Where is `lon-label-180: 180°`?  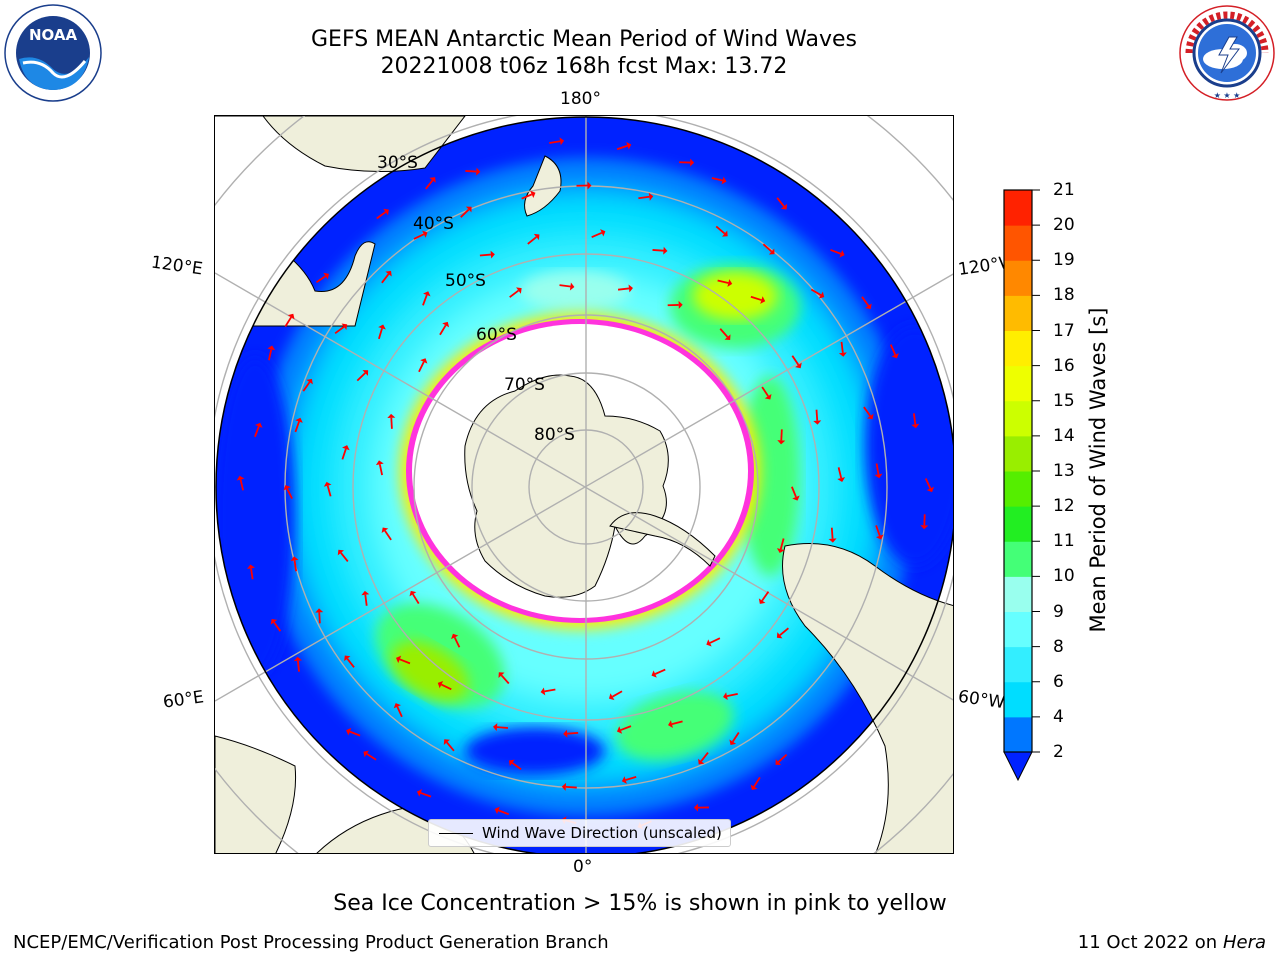
lon-label-180: 180° is located at coordinates (580, 99).